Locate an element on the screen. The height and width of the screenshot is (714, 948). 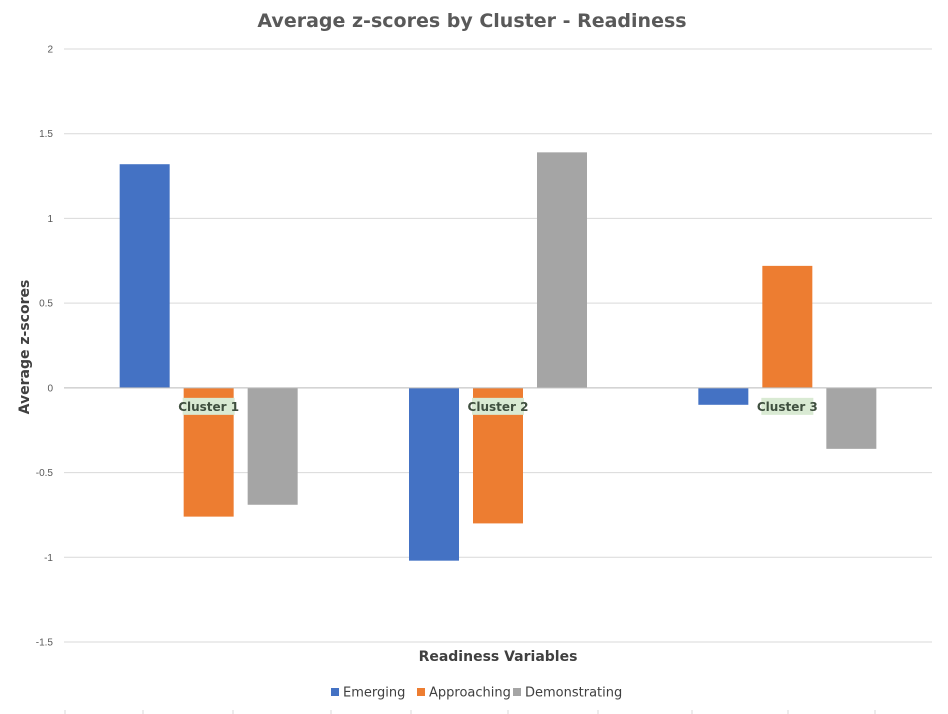
y-axis-ticks: 2 1.5 1 0.5 0 -0.5 -1 -1.5 is located at coordinates (45, 347).